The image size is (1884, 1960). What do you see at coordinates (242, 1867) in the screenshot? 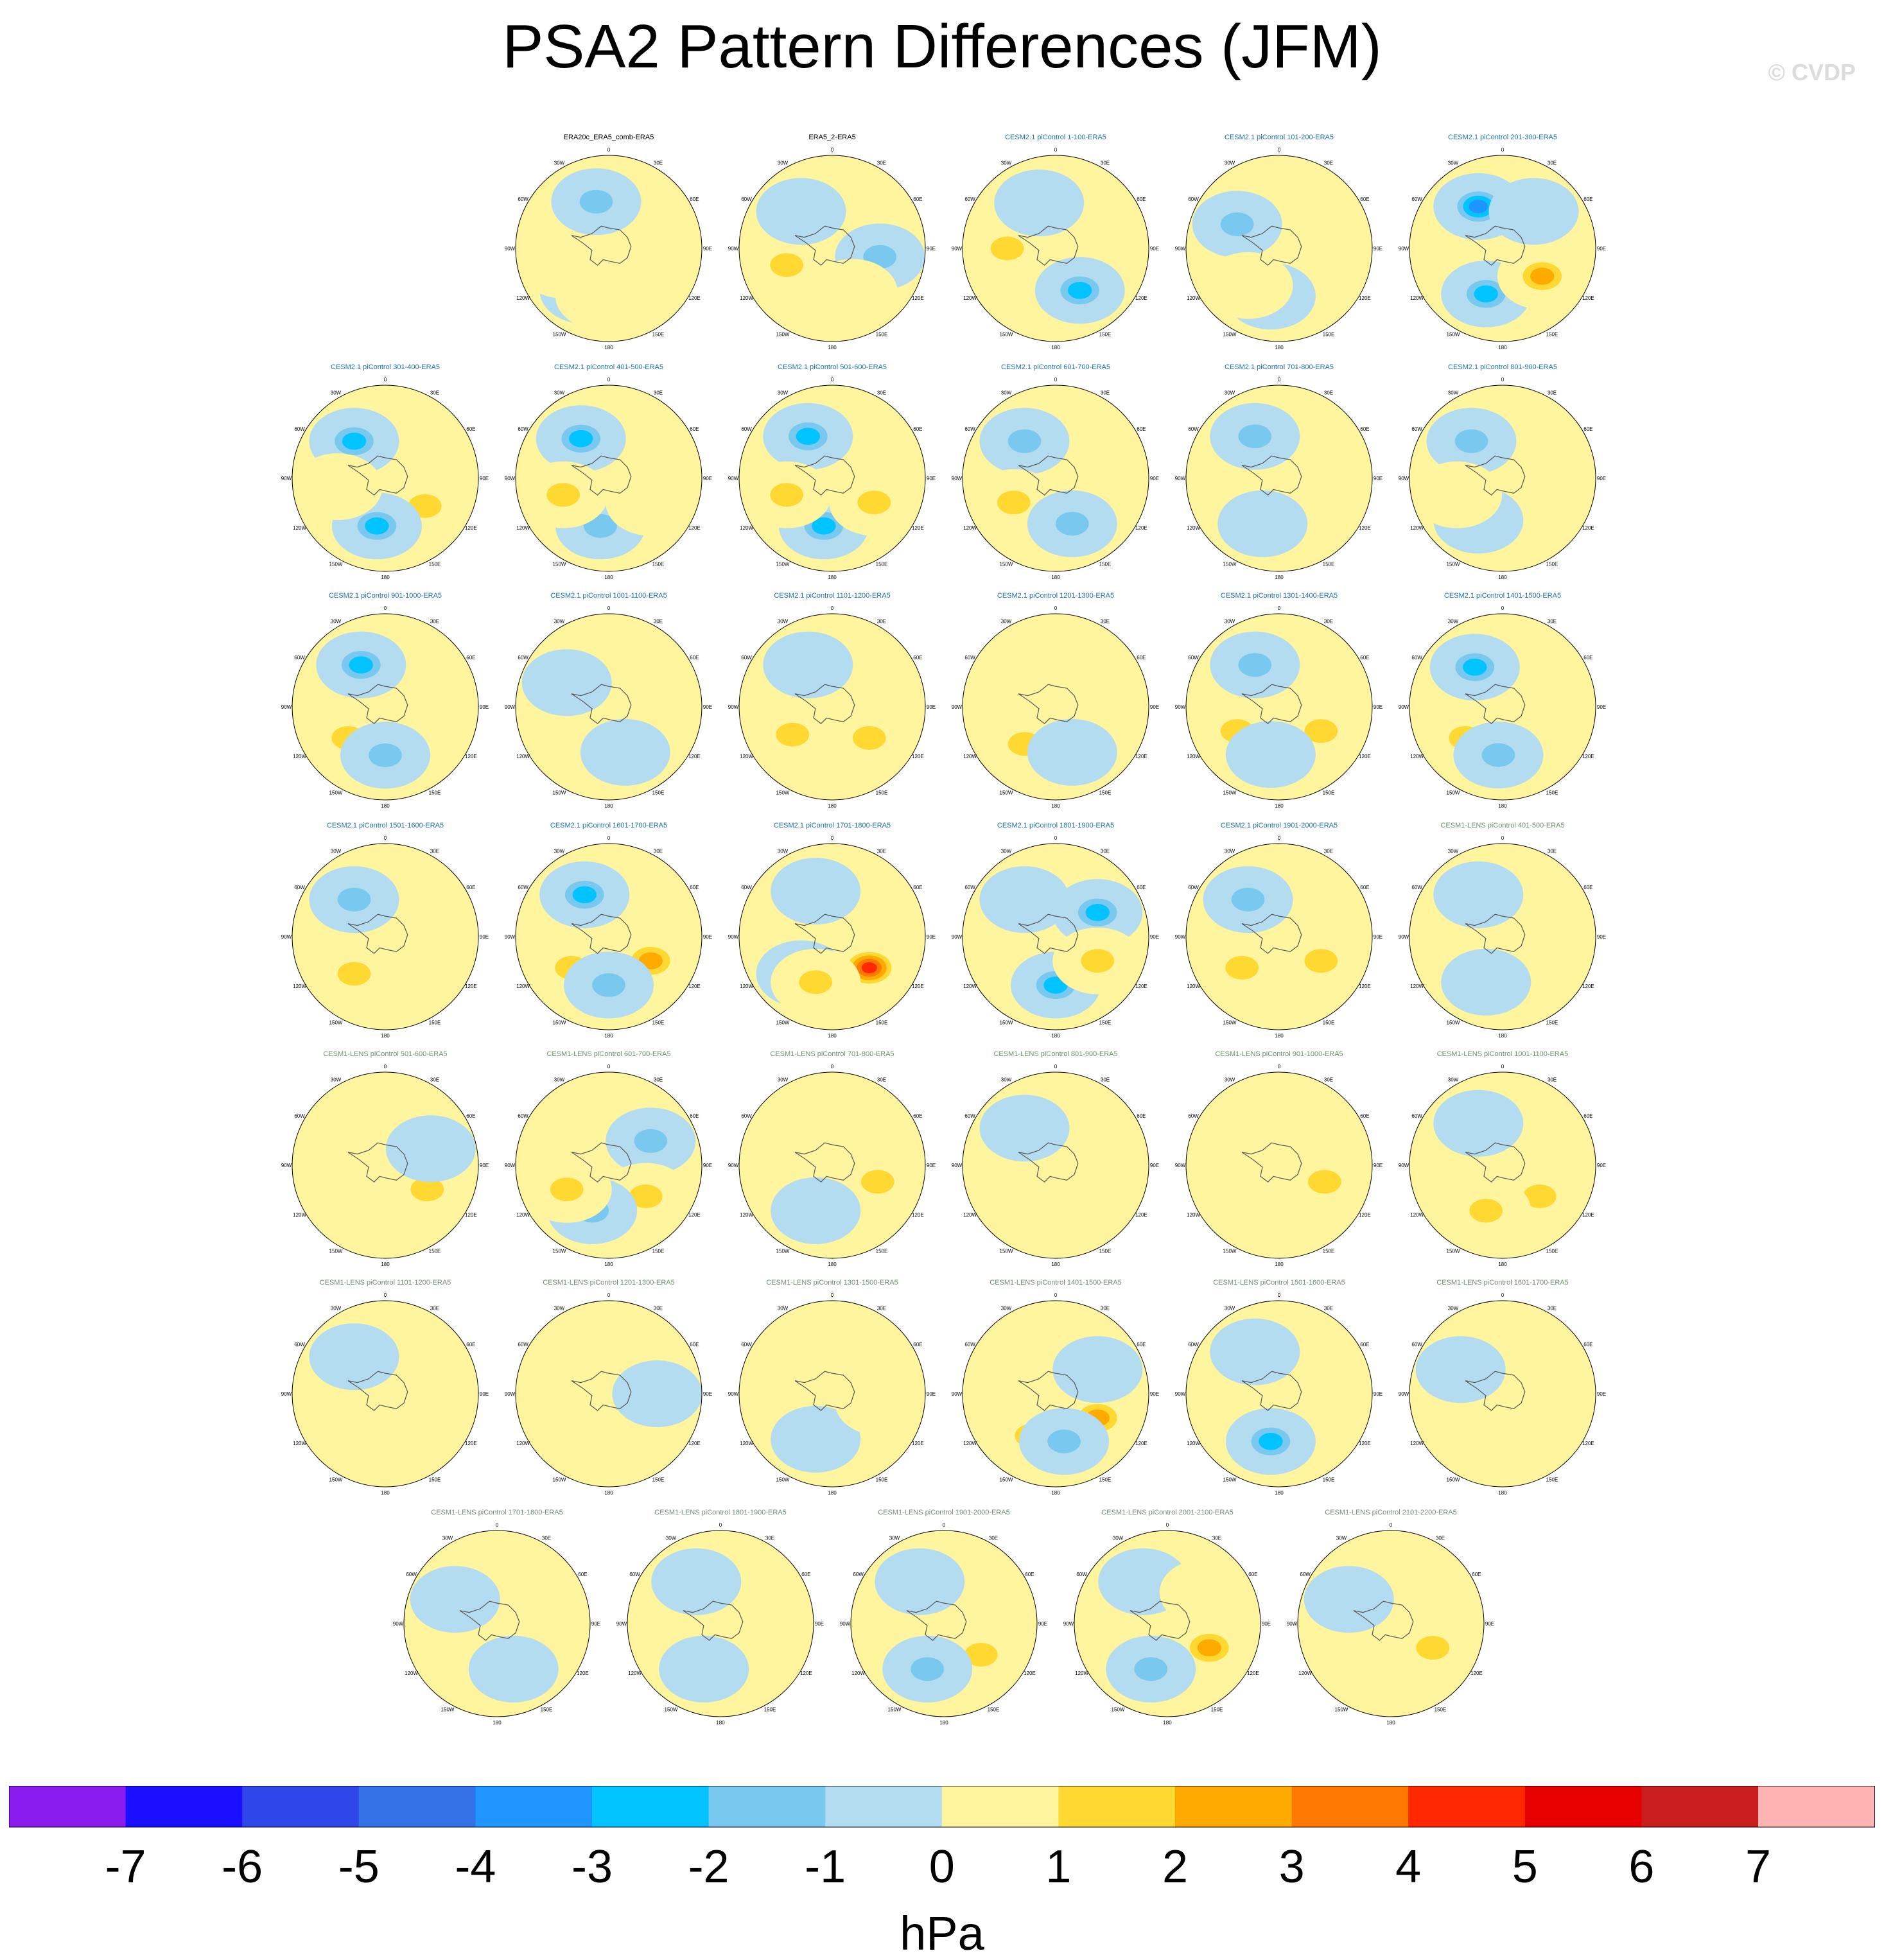
I see `colorbar-tick-label: -6` at bounding box center [242, 1867].